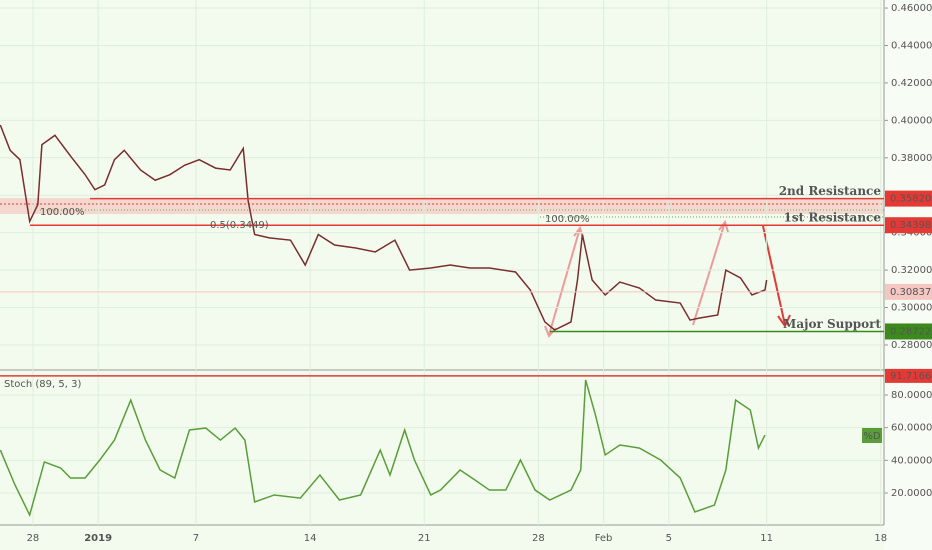 Image resolution: width=932 pixels, height=550 pixels. What do you see at coordinates (832, 324) in the screenshot?
I see `level-label: Major Support` at bounding box center [832, 324].